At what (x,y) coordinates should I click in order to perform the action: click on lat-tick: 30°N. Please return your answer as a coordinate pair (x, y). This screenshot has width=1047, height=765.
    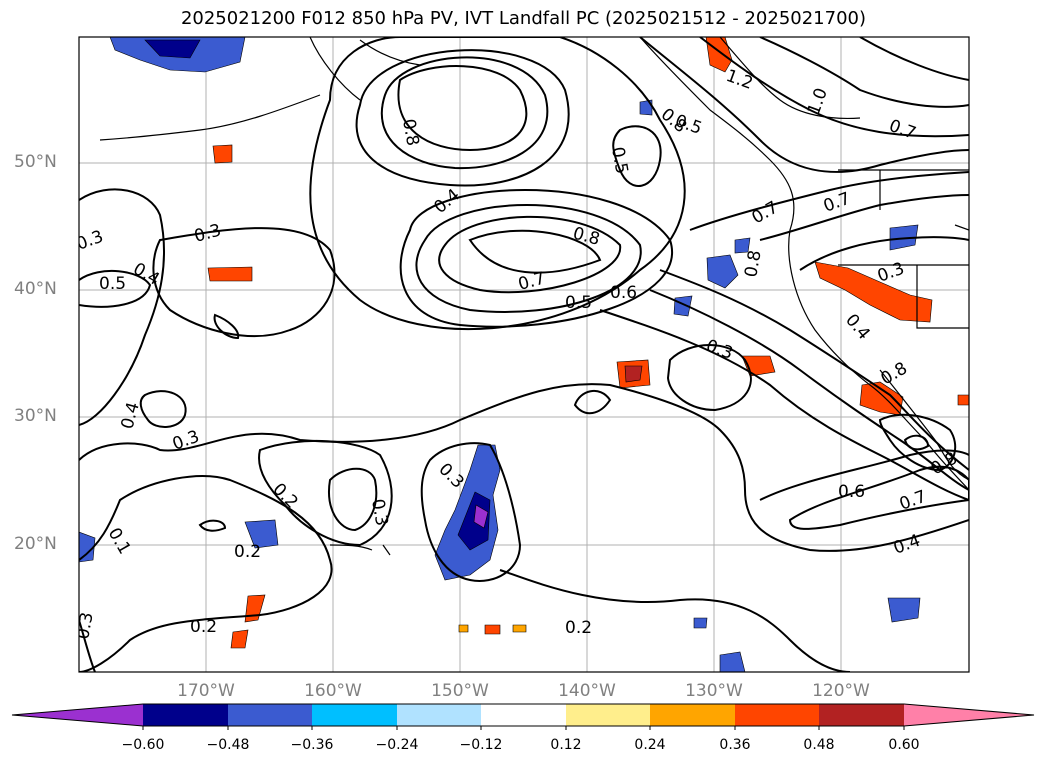
    Looking at the image, I should click on (35, 416).